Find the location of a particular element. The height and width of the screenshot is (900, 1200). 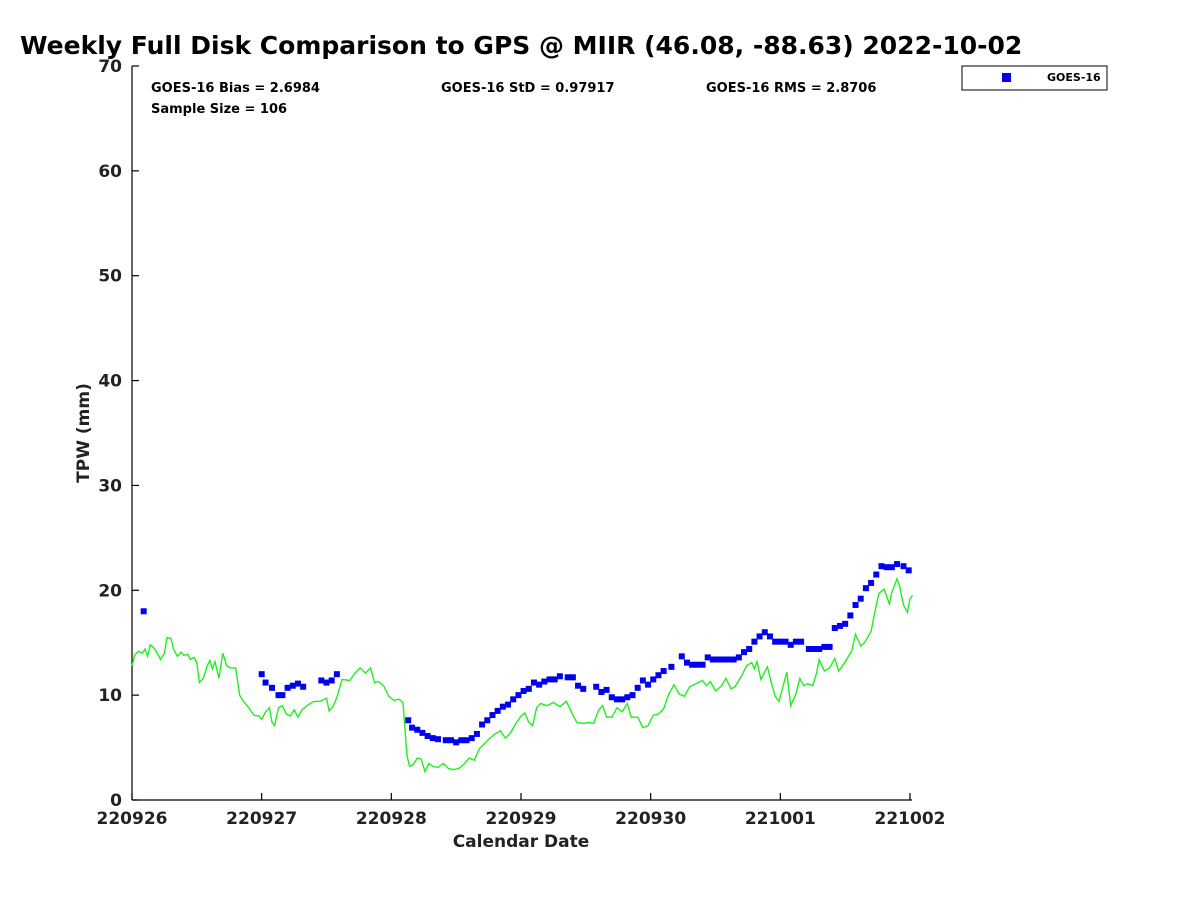

legend-box is located at coordinates (1034, 78).